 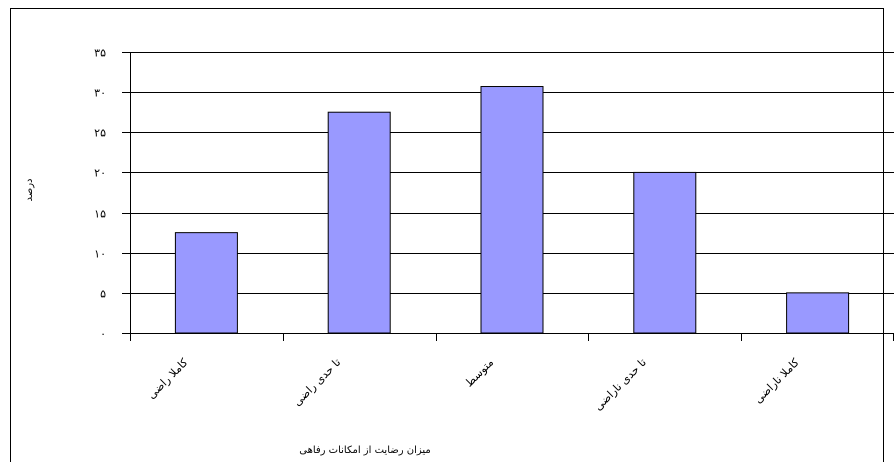 I want to click on x-category-label: تا حدی راضی, so click(x=317, y=382).